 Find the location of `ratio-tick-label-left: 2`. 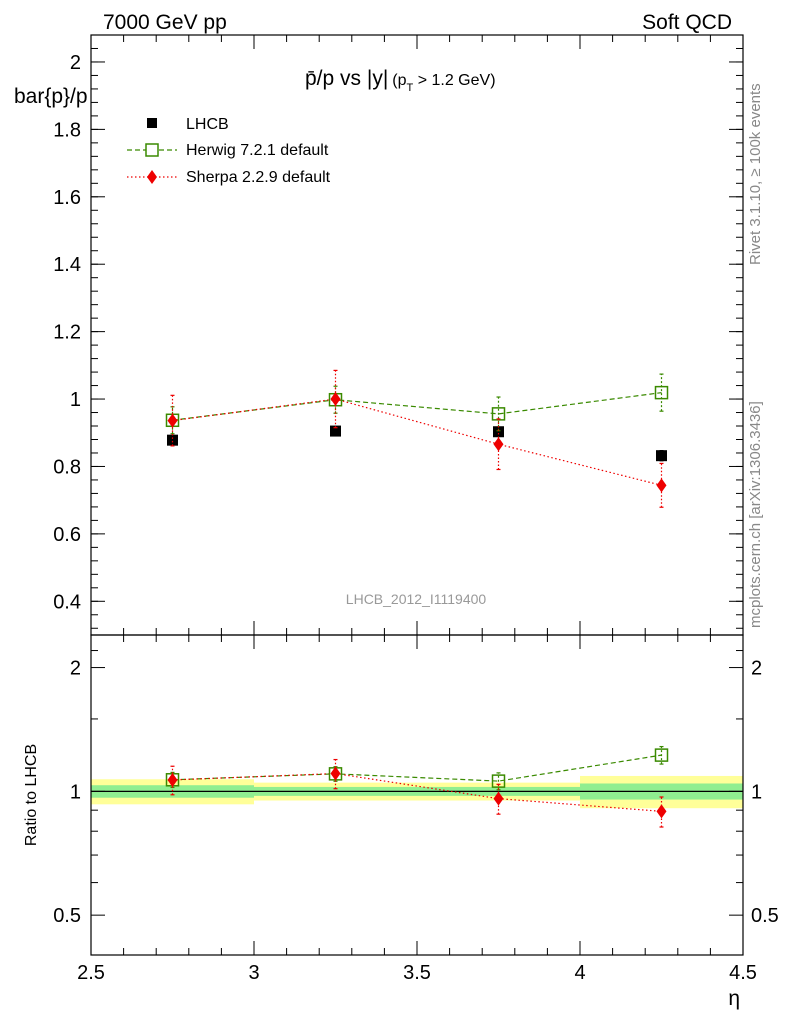

ratio-tick-label-left: 2 is located at coordinates (75, 669).